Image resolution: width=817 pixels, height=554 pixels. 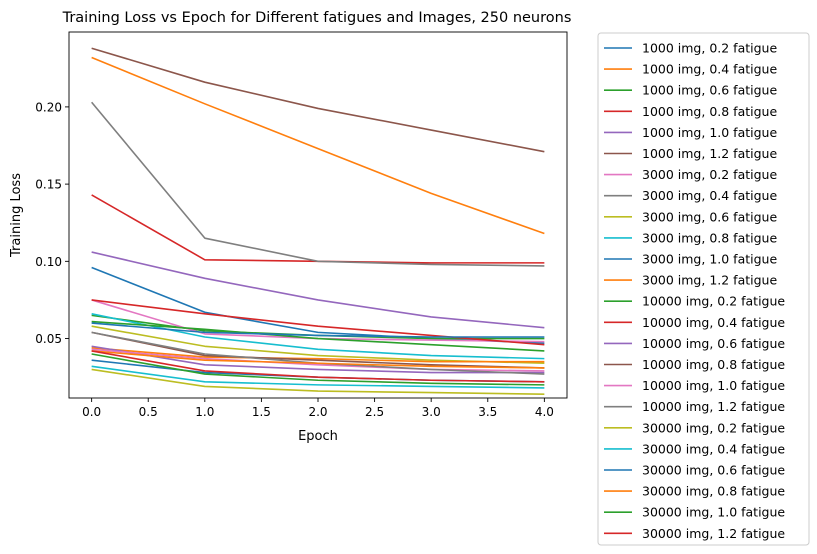 I want to click on x-tick-label: 2.5, so click(x=374, y=412).